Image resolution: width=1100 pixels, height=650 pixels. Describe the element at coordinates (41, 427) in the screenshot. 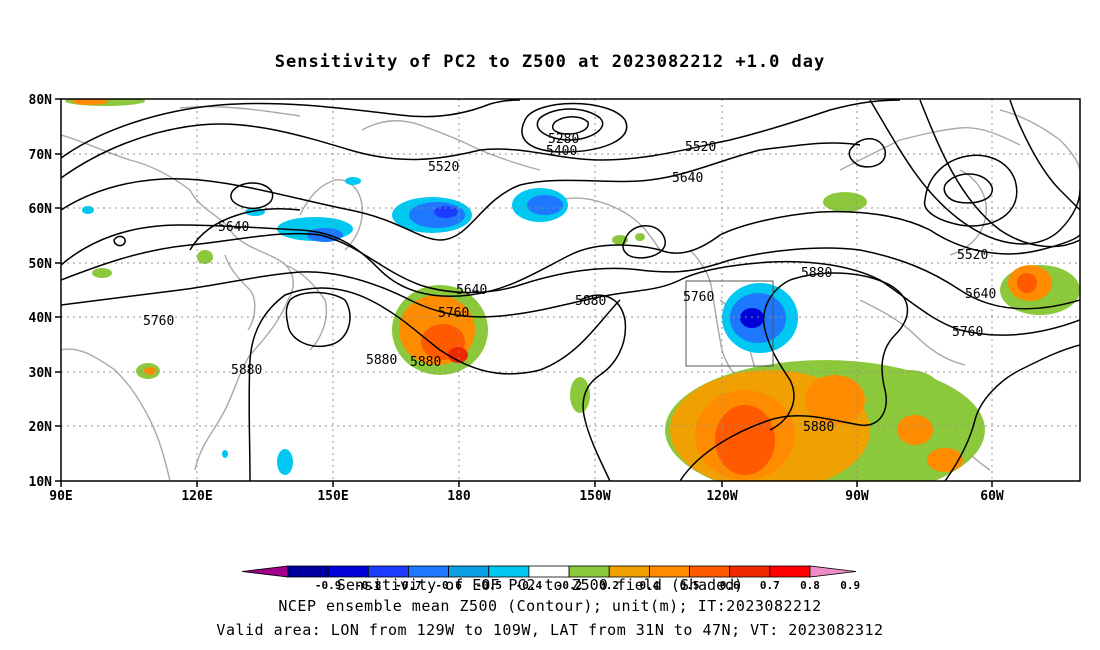

I see `lat-label: 20N` at that location.